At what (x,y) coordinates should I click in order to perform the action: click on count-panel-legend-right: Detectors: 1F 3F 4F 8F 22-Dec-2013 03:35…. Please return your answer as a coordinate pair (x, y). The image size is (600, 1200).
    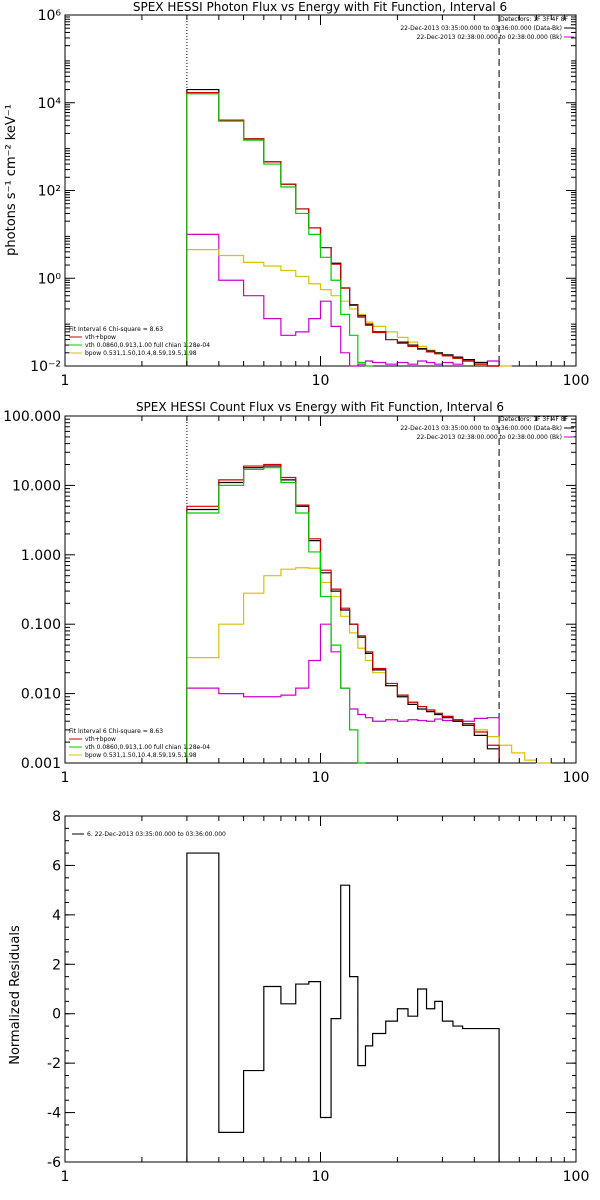
    Looking at the image, I should click on (487, 428).